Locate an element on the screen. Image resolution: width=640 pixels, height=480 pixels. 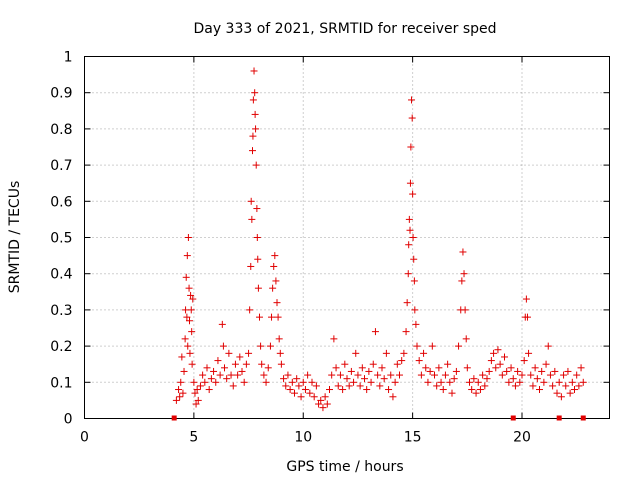
y-tick-label: 0 is located at coordinates (68, 420).